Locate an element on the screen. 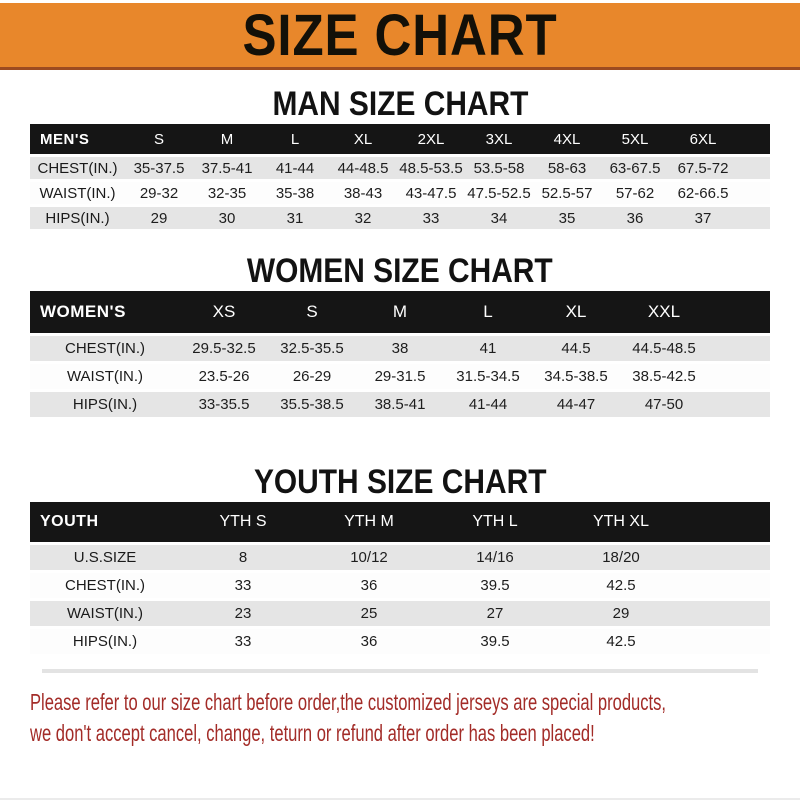  youth-hips-row: HIPS(IN.) 33 36 39.5 42.5 is located at coordinates (400, 641).